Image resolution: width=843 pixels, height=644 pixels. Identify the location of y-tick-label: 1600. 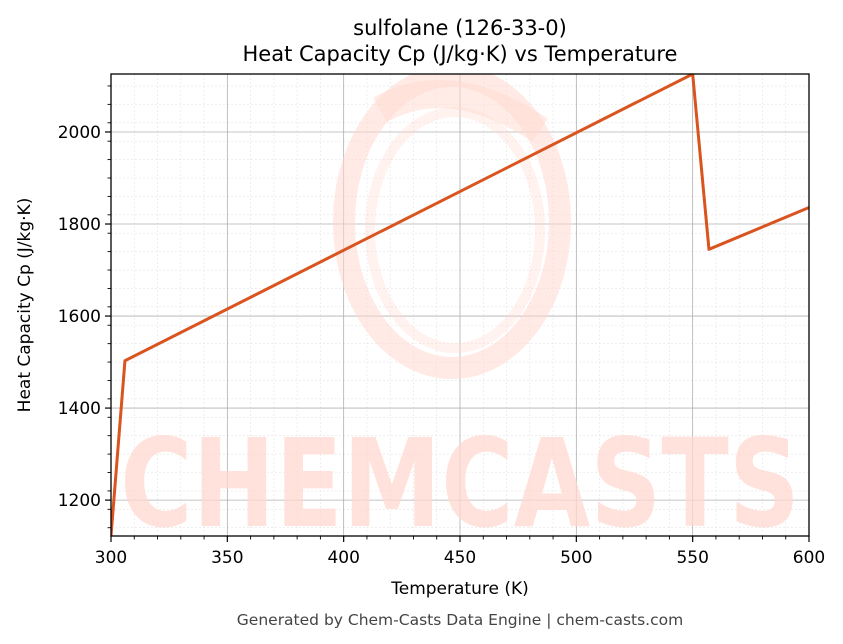
(79, 317).